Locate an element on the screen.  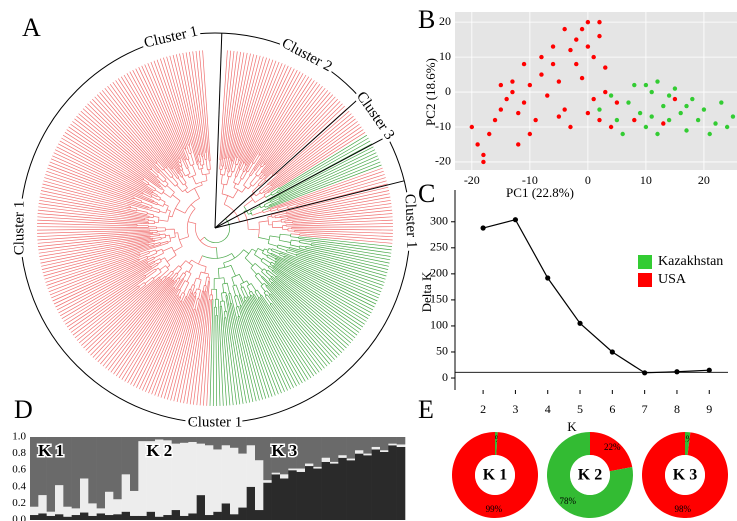
y-tick-label: 50 is located at coordinates (442, 351).